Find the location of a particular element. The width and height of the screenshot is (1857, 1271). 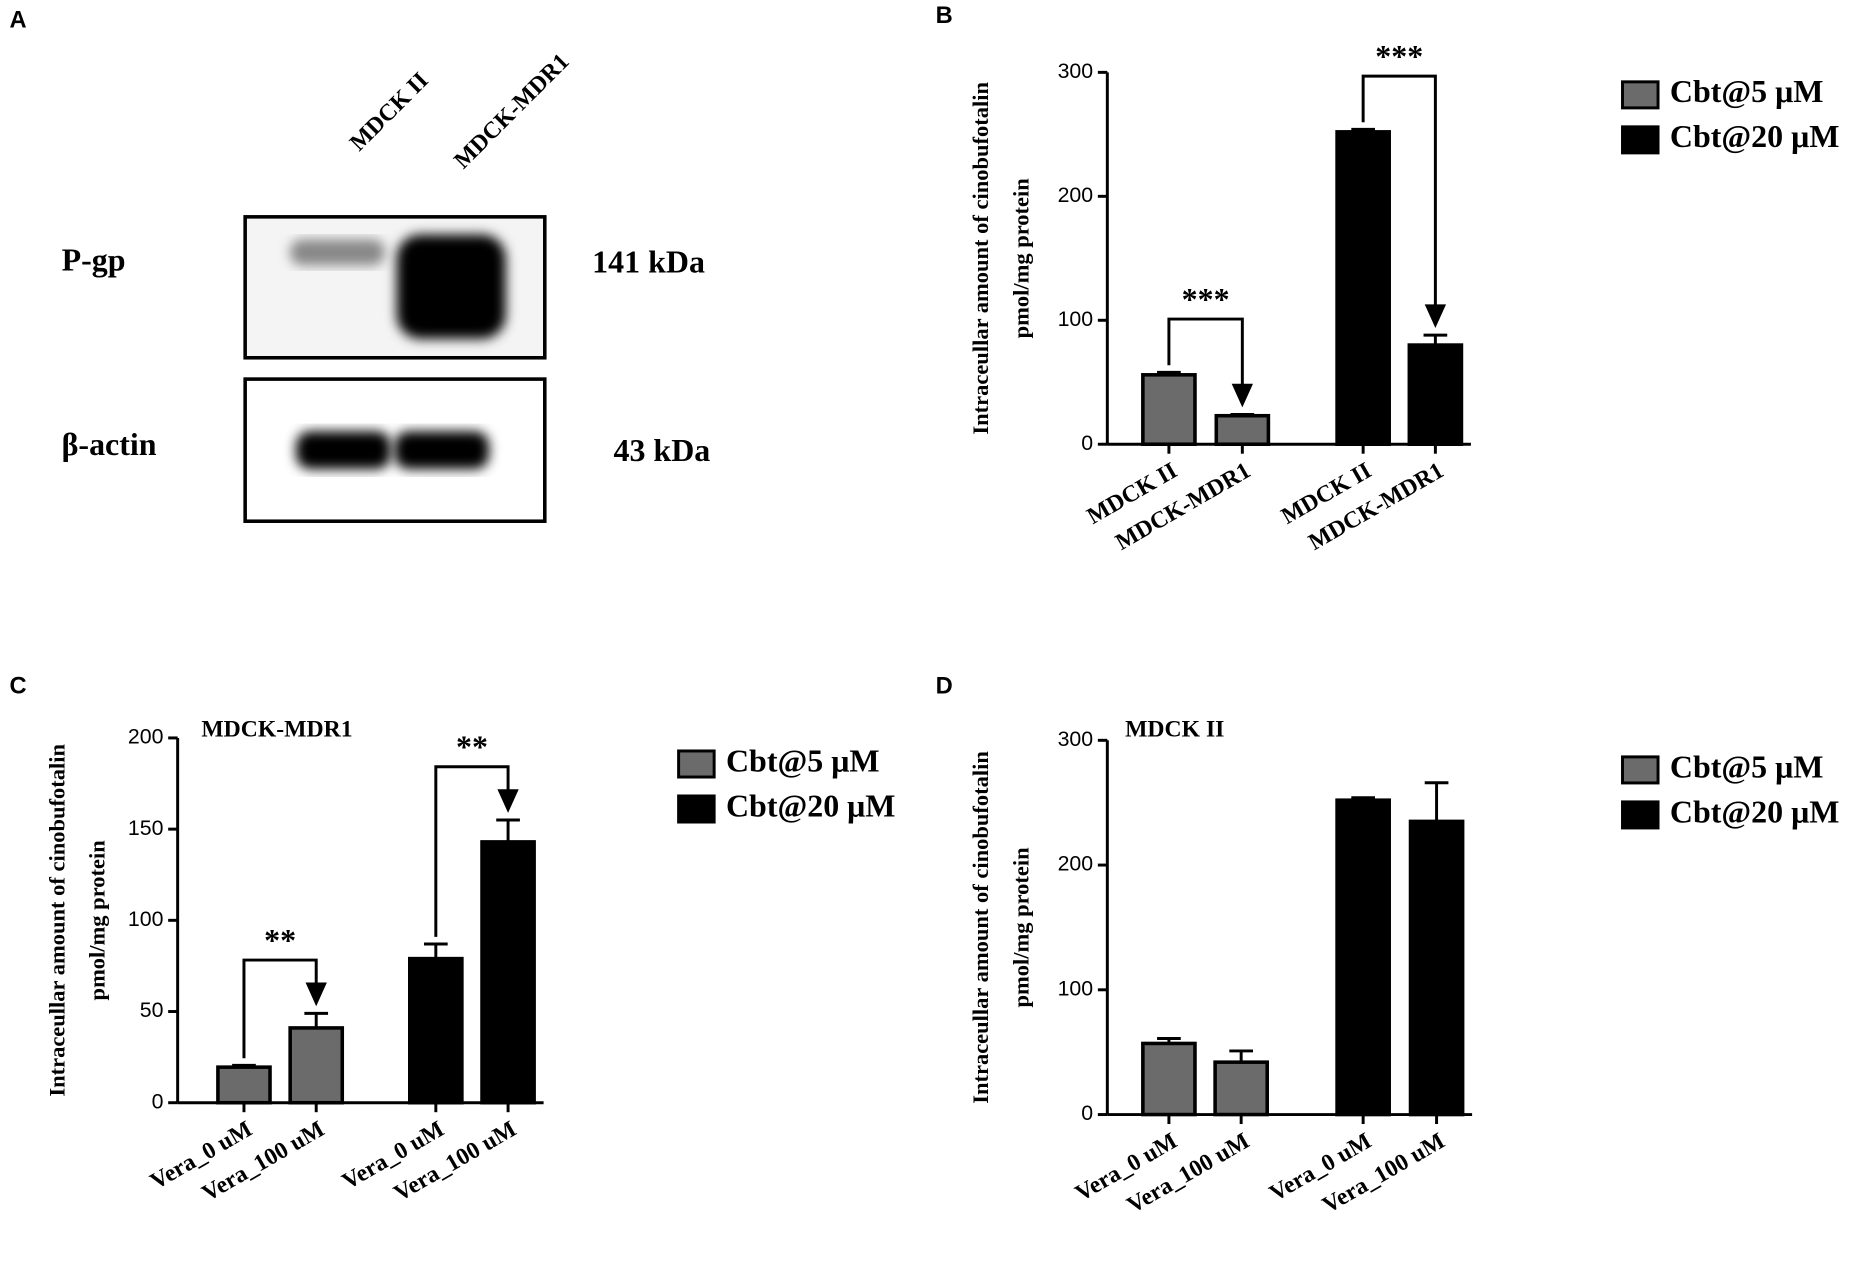

panel-letter: B is located at coordinates (944, 16).